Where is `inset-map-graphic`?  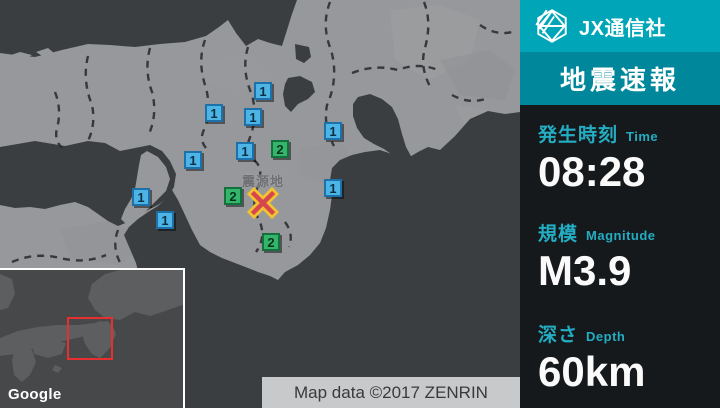
inset-map-graphic is located at coordinates (91, 339).